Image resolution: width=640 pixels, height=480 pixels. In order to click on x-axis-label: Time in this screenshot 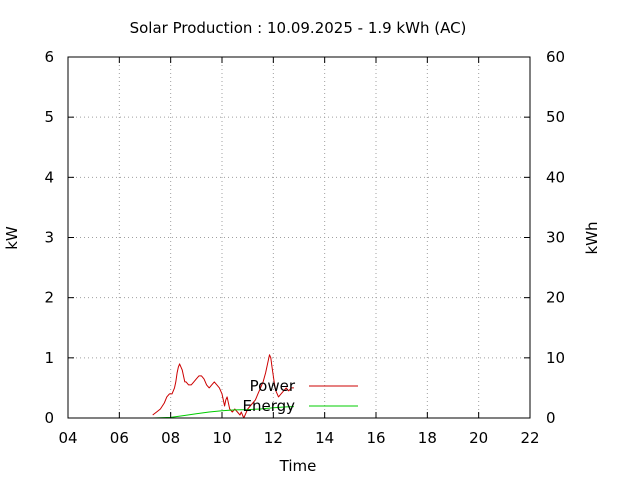, I will do `click(298, 466)`.